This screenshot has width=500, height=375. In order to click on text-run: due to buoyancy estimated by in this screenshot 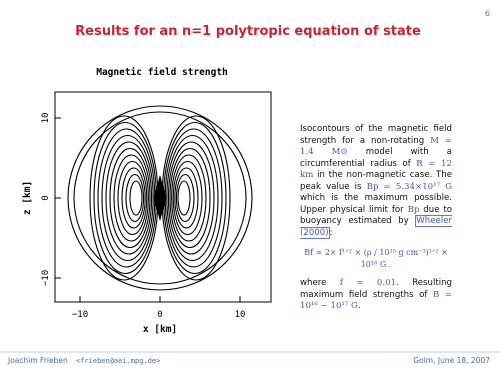, I will do `click(376, 215)`.